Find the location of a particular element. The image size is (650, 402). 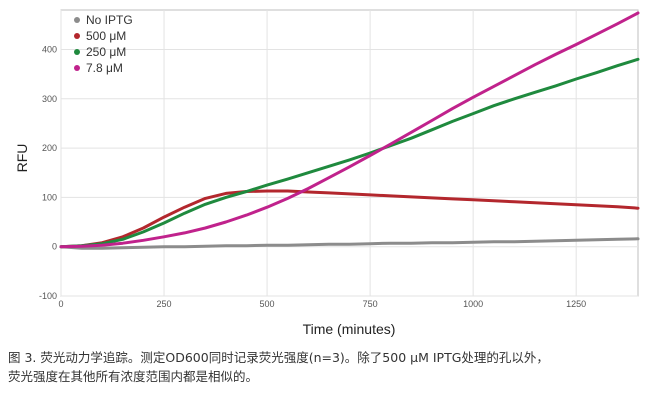

legend-label: No IPTG is located at coordinates (109, 20).